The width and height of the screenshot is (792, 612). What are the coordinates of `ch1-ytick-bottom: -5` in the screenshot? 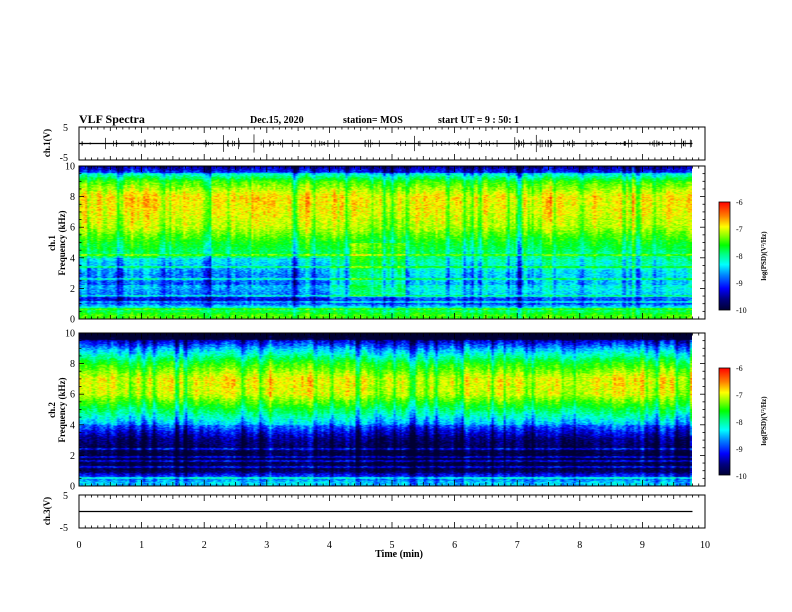 It's located at (64, 158).